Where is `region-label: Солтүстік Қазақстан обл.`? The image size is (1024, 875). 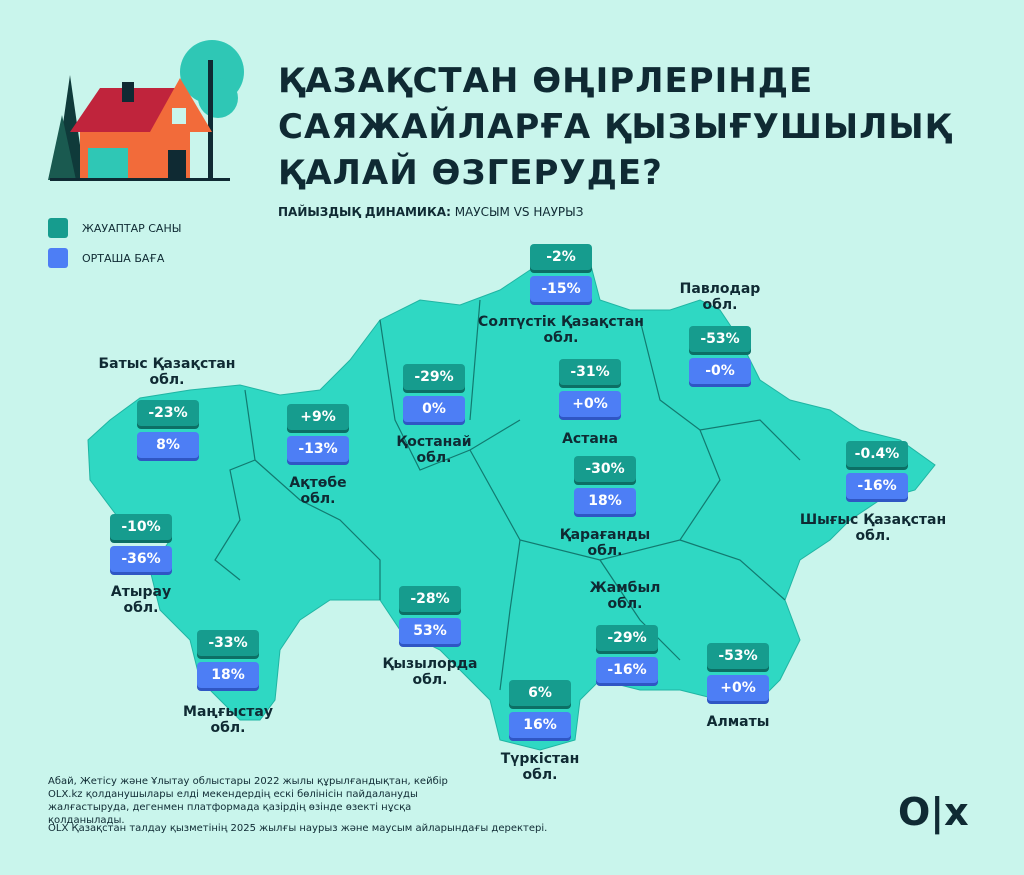 region-label: Солтүстік Қазақстан обл. is located at coordinates (561, 330).